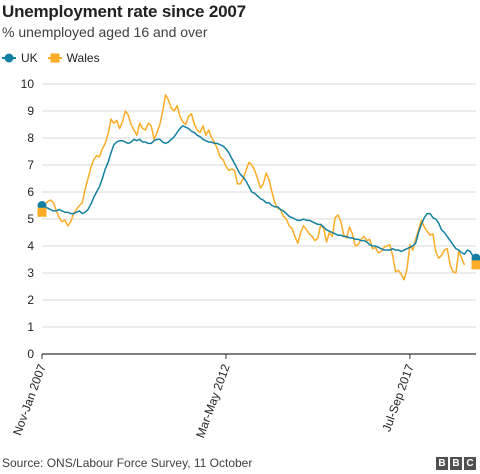 This screenshot has height=474, width=480. What do you see at coordinates (475, 258) in the screenshot?
I see `uk-end-marker` at bounding box center [475, 258].